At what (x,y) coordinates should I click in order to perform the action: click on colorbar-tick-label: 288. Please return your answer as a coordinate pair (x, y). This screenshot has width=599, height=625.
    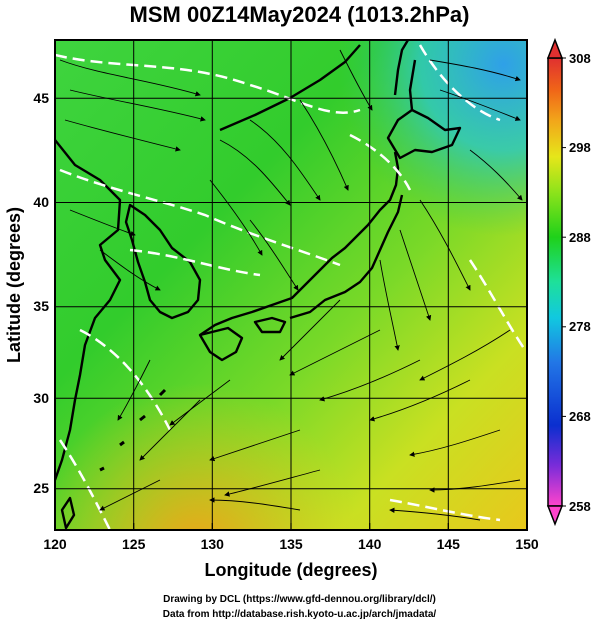
    Looking at the image, I should click on (580, 237).